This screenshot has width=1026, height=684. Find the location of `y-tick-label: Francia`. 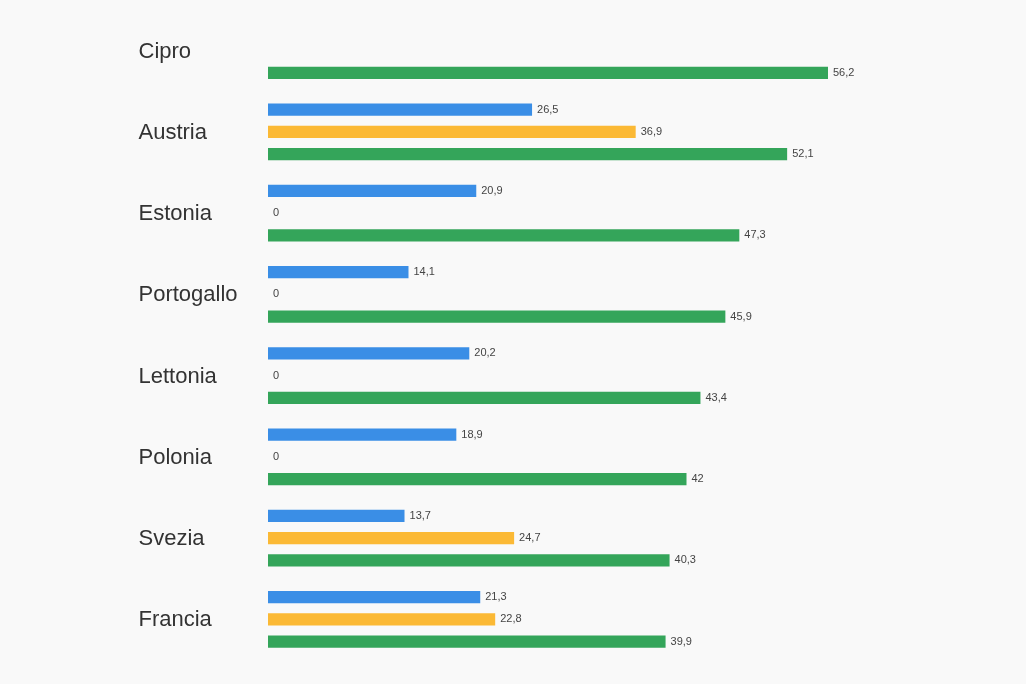

y-tick-label: Francia is located at coordinates (175, 619).